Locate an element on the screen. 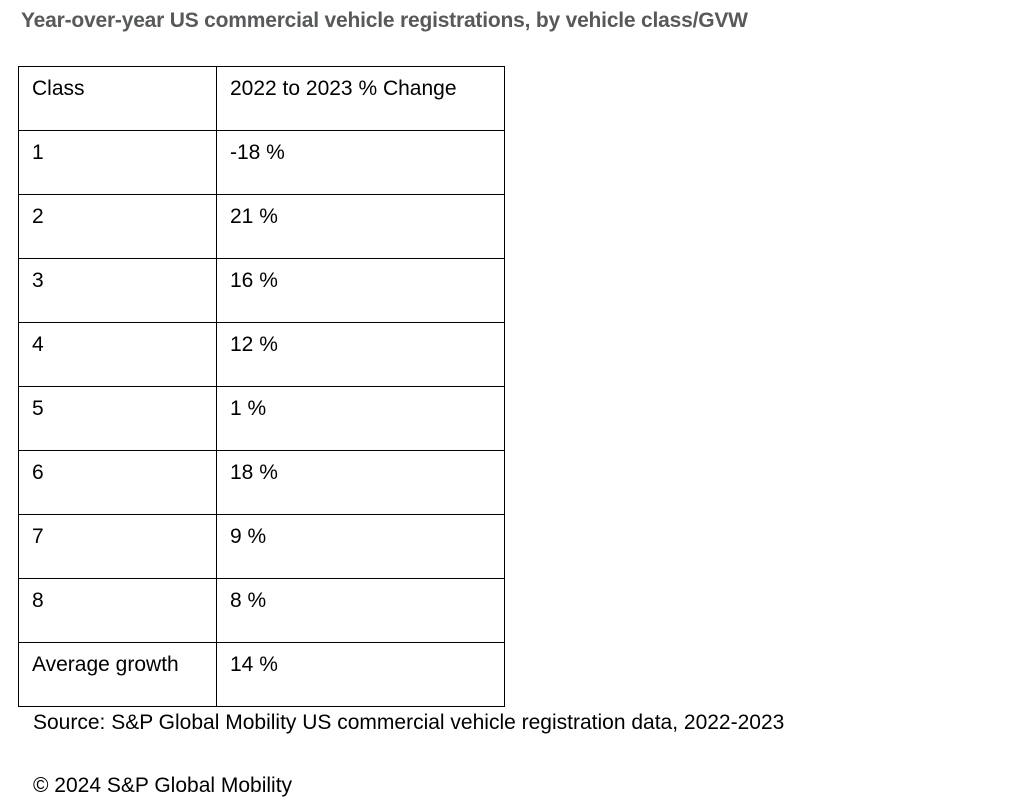 Image resolution: width=1025 pixels, height=812 pixels. change-column-header: 2022 to 2023 % Change is located at coordinates (360, 98).